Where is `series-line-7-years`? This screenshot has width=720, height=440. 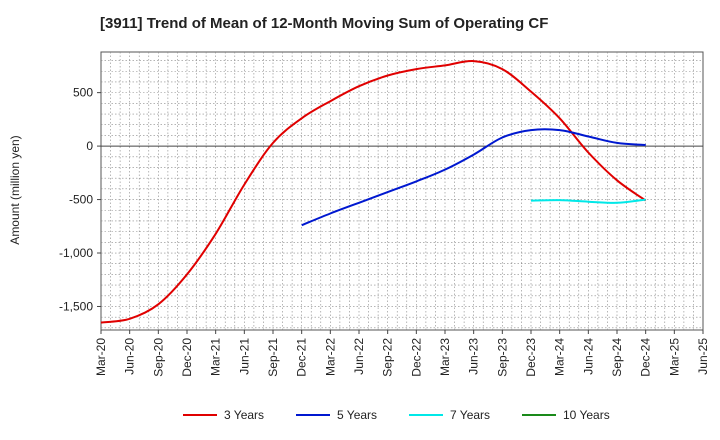 series-line-7-years is located at coordinates (588, 201).